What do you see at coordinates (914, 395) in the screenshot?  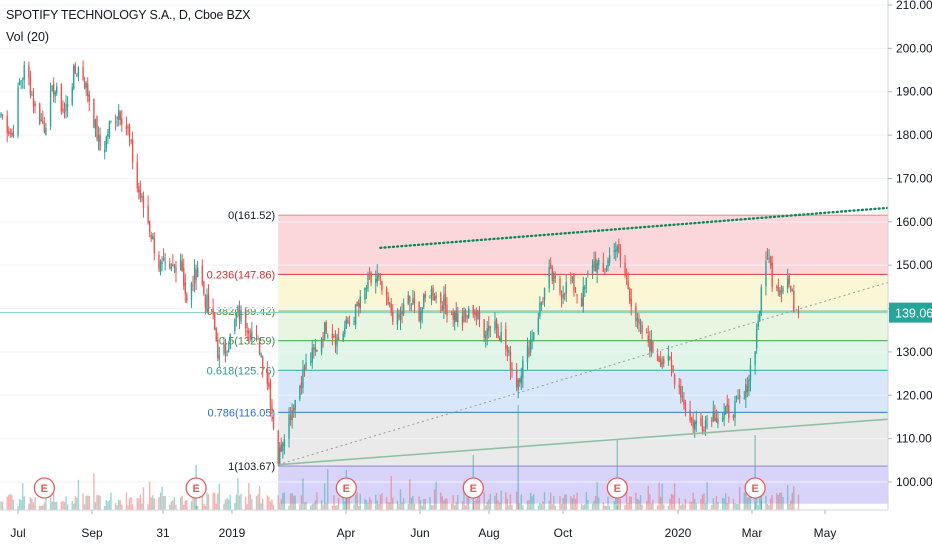 I see `price-tick-label: 120.00` at bounding box center [914, 395].